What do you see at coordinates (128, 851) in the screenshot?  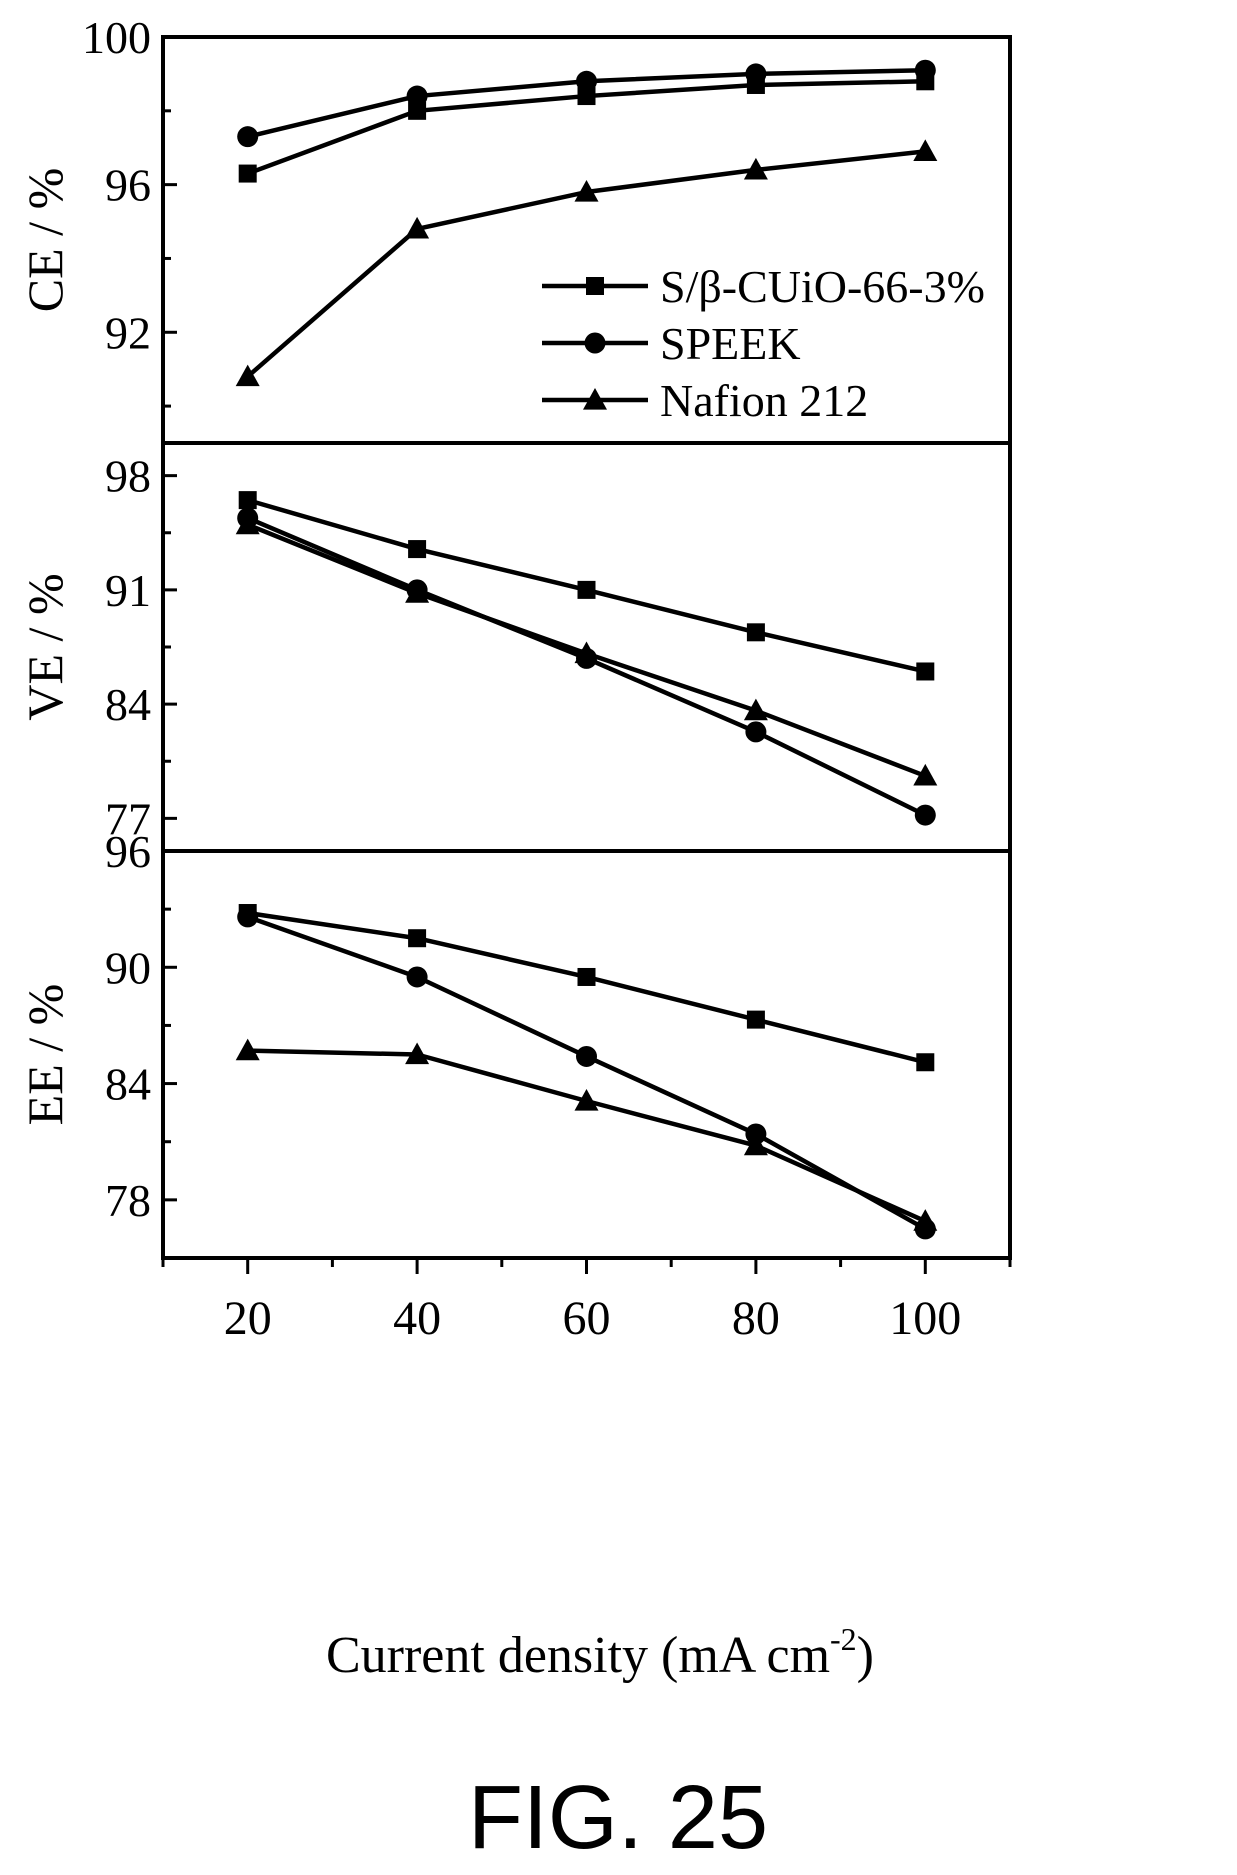 I see `ee-ytick-label: 96` at bounding box center [128, 851].